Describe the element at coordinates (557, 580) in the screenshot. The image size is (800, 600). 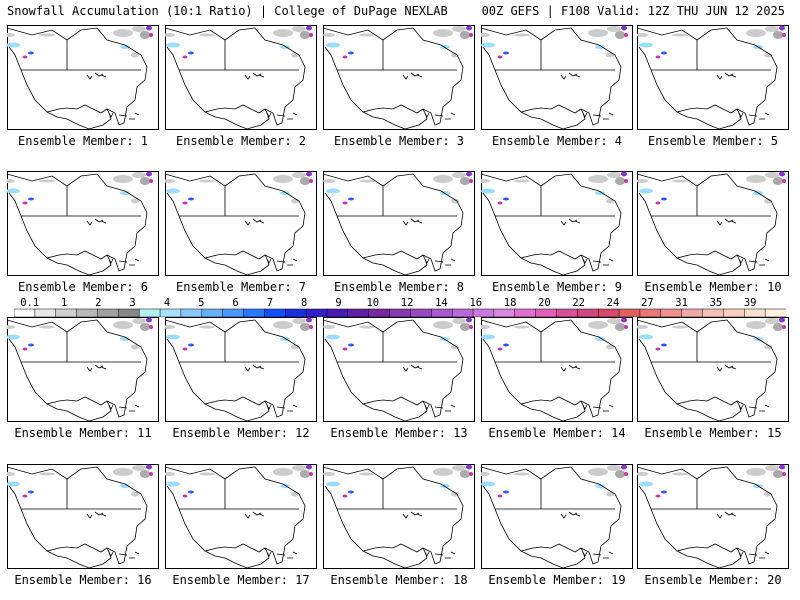
I see `member-label: Ensemble Member: 19` at that location.